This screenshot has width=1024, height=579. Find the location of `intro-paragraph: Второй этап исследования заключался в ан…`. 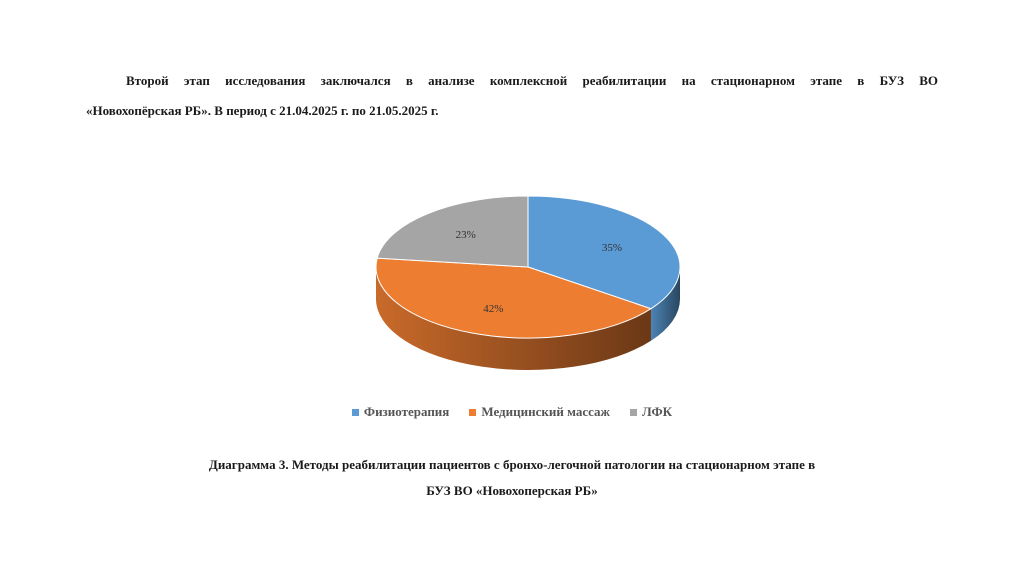

intro-paragraph: Второй этап исследования заключался в ан… is located at coordinates (512, 96).